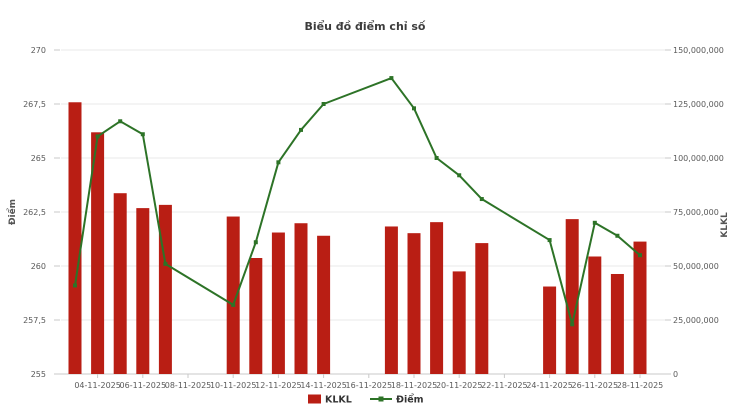 The width and height of the screenshot is (730, 413). Describe the element at coordinates (698, 50) in the screenshot. I see `right-tick-label: 150,000,000` at that location.